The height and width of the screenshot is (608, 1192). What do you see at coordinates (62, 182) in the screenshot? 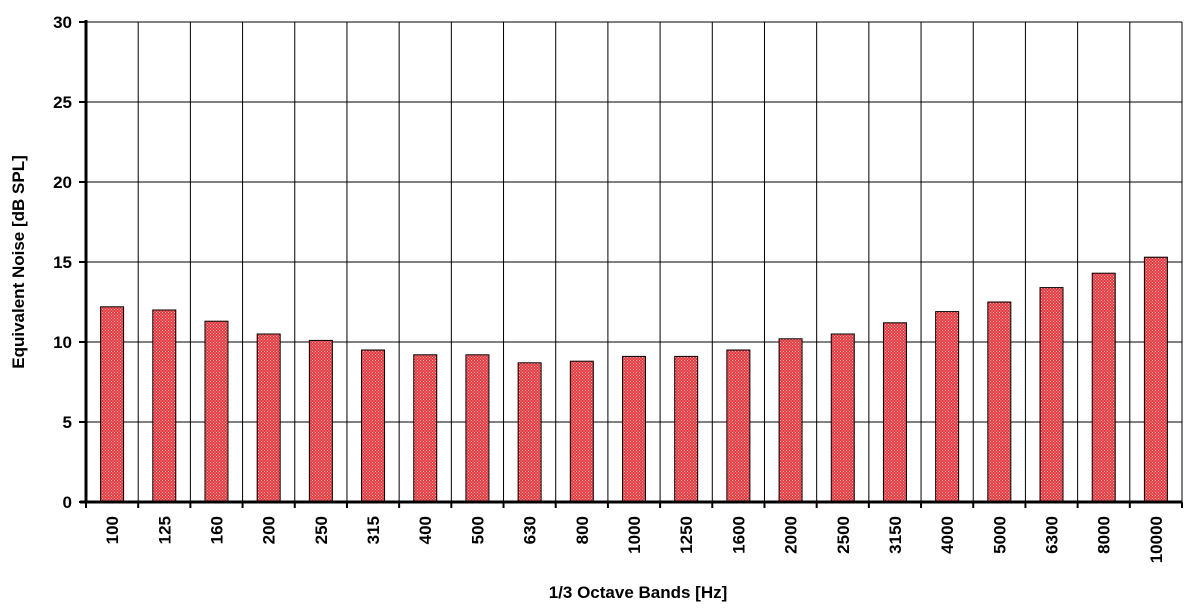
I see `y-tick-label: 20` at bounding box center [62, 182].